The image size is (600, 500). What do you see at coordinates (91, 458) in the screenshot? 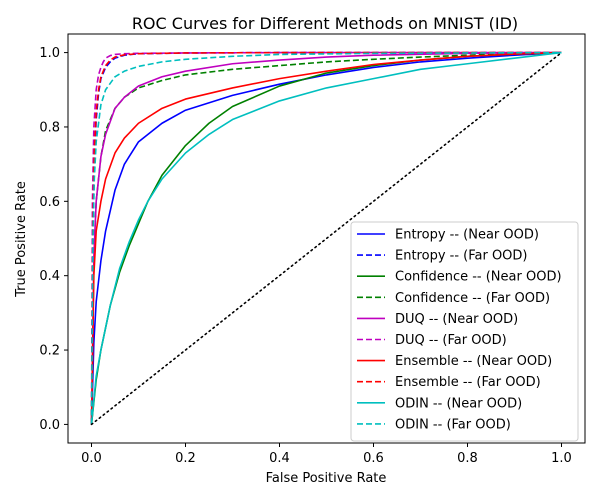
I see `x-tick-label: 0.0` at bounding box center [91, 458].